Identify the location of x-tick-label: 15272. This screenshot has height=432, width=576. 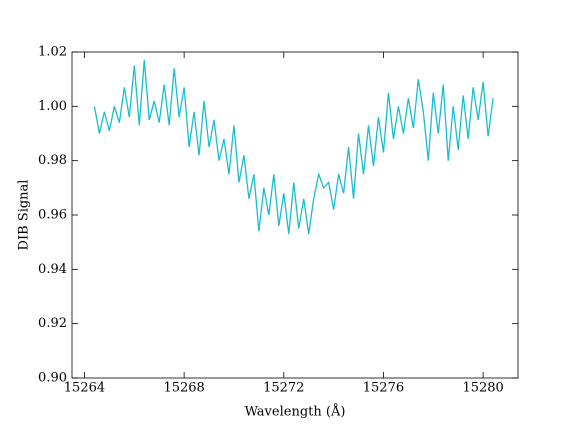
(283, 388).